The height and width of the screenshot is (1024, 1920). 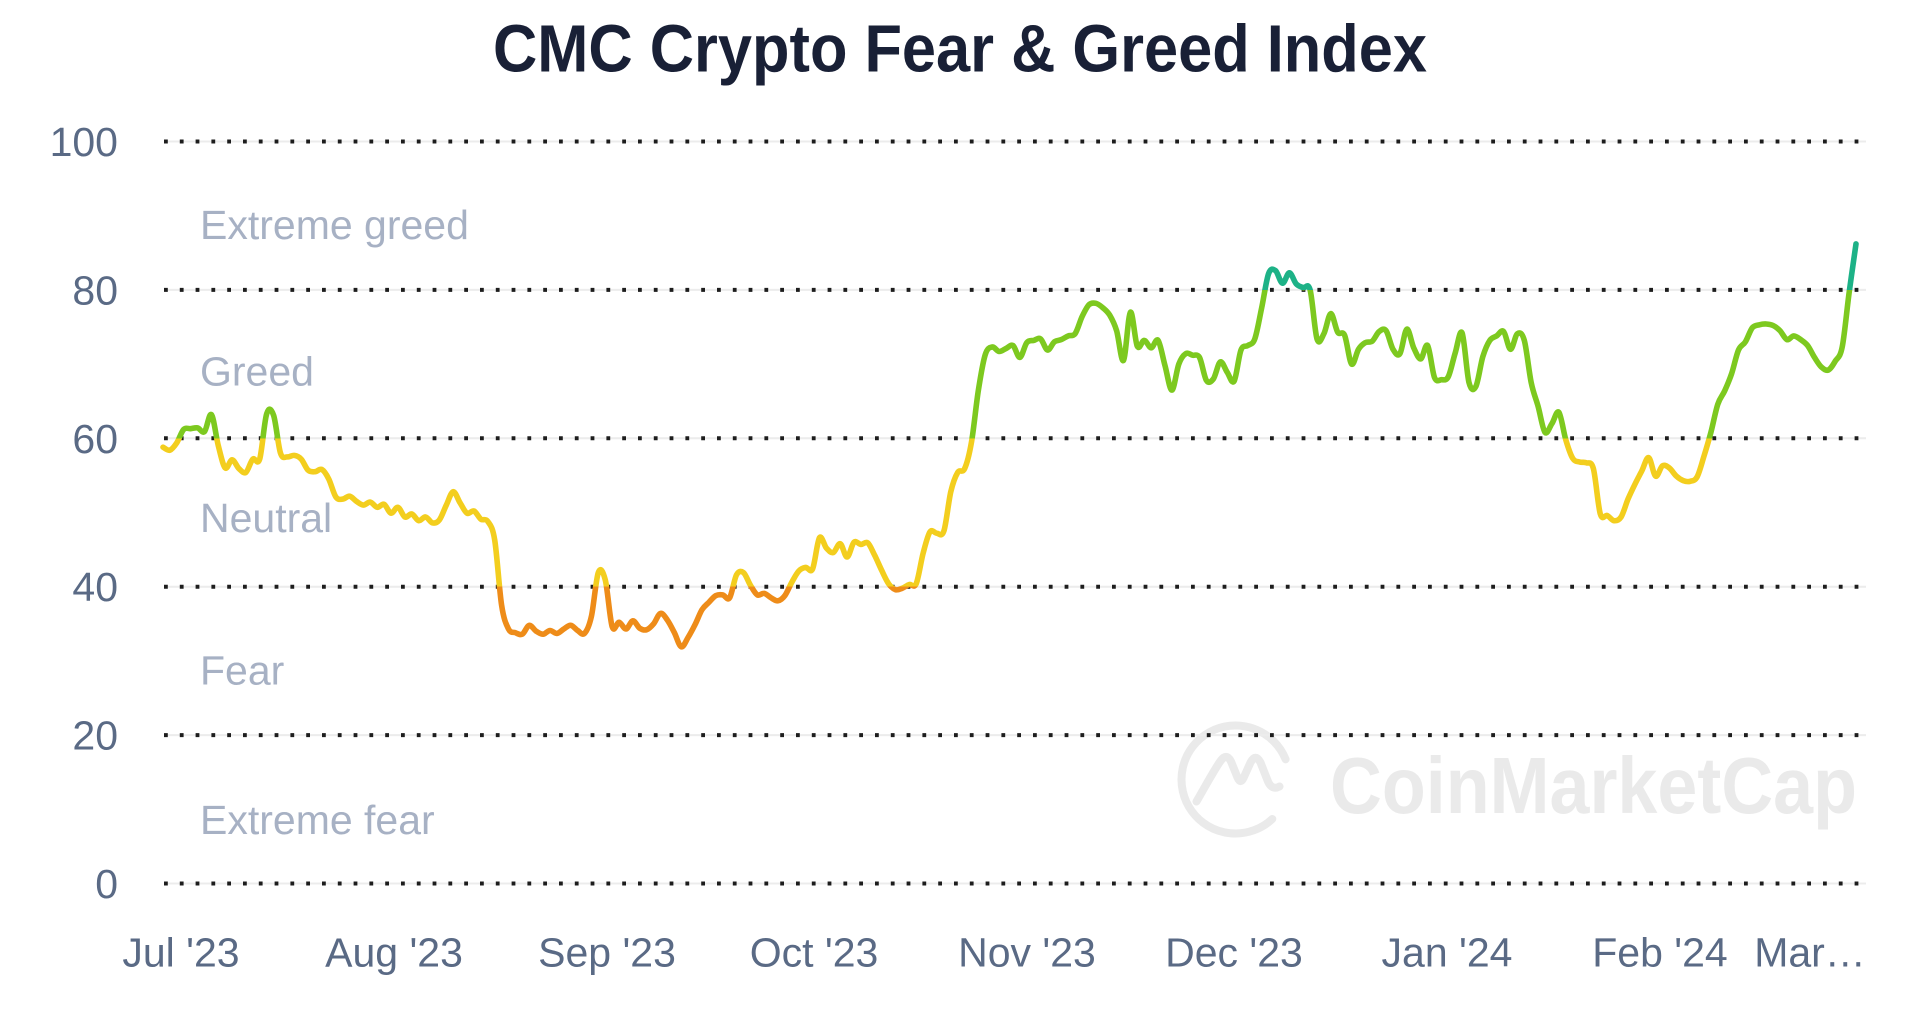 I want to click on svg-text: 80, so click(x=95, y=290).